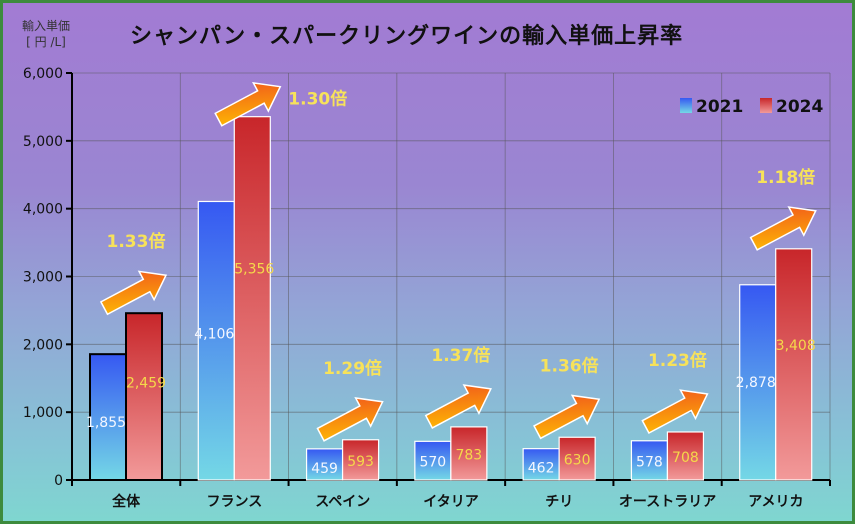 The image size is (855, 524). What do you see at coordinates (796, 346) in the screenshot?
I see `data-label-2024: 3,408` at bounding box center [796, 346].